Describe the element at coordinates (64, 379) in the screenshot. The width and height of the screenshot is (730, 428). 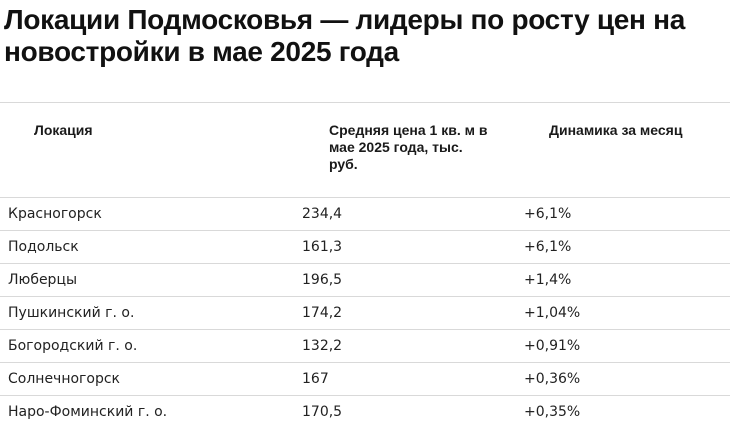
I see `location-cell: Солнечногорск` at that location.